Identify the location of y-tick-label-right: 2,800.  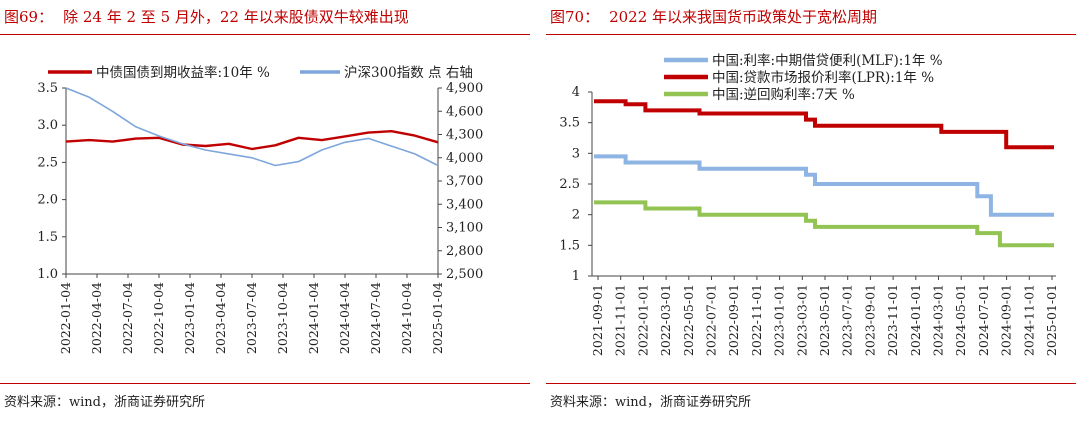
(464, 251).